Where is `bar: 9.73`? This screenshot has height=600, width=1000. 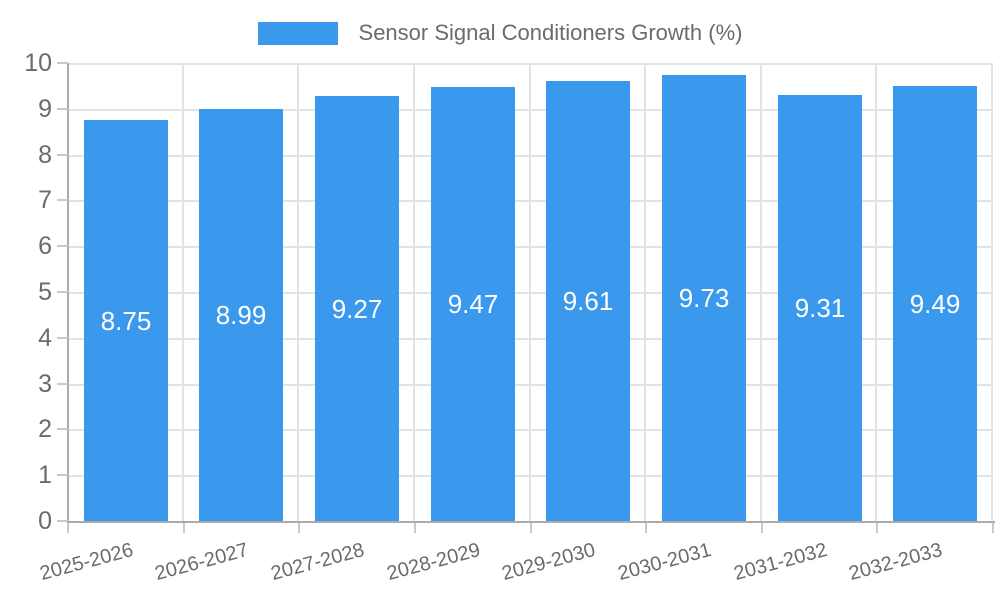 bar: 9.73 is located at coordinates (704, 298).